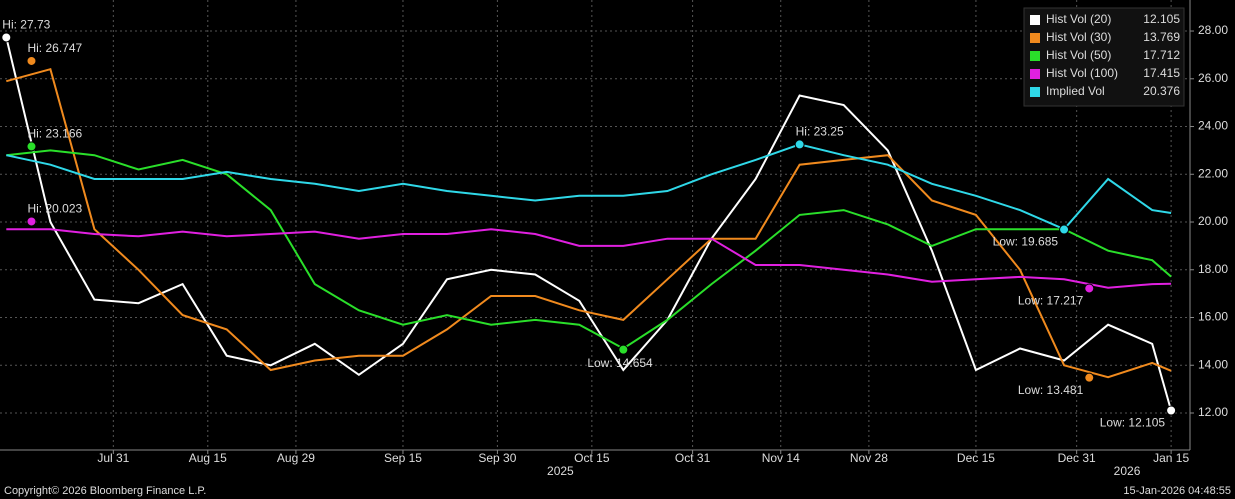 Image resolution: width=1235 pixels, height=499 pixels. What do you see at coordinates (620, 363) in the screenshot?
I see `annotation-label: Low: 14.654` at bounding box center [620, 363].